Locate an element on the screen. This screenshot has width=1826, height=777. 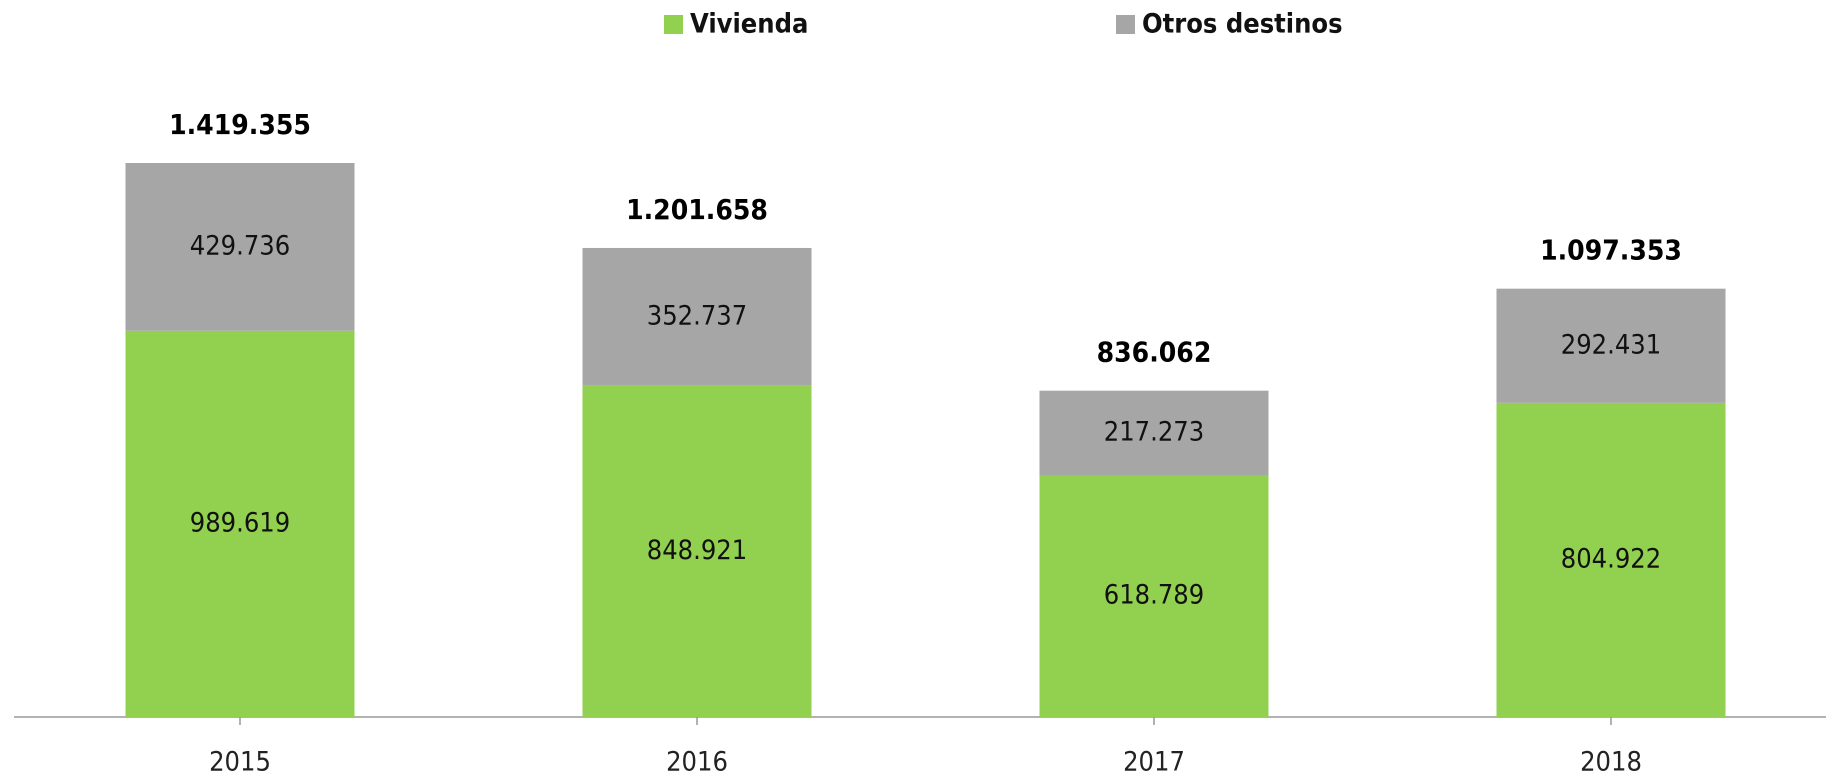
segment-label: 217.273 is located at coordinates (1154, 432).